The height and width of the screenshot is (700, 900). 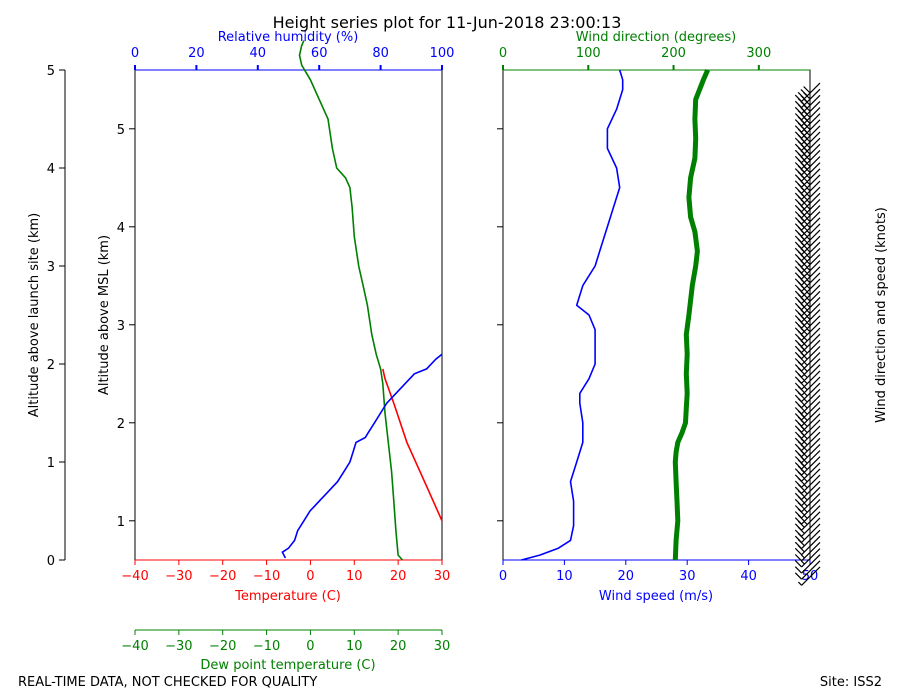 I want to click on msl-altitude-tick-label: 1, so click(x=121, y=522).